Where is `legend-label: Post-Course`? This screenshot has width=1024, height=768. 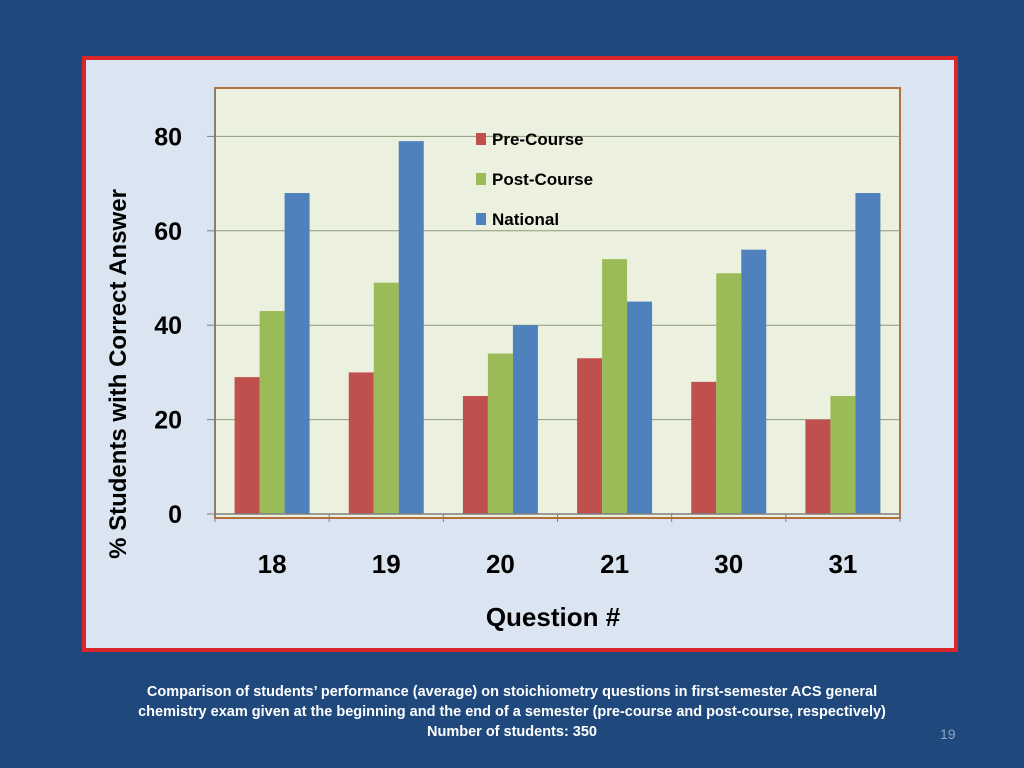 legend-label: Post-Course is located at coordinates (542, 179).